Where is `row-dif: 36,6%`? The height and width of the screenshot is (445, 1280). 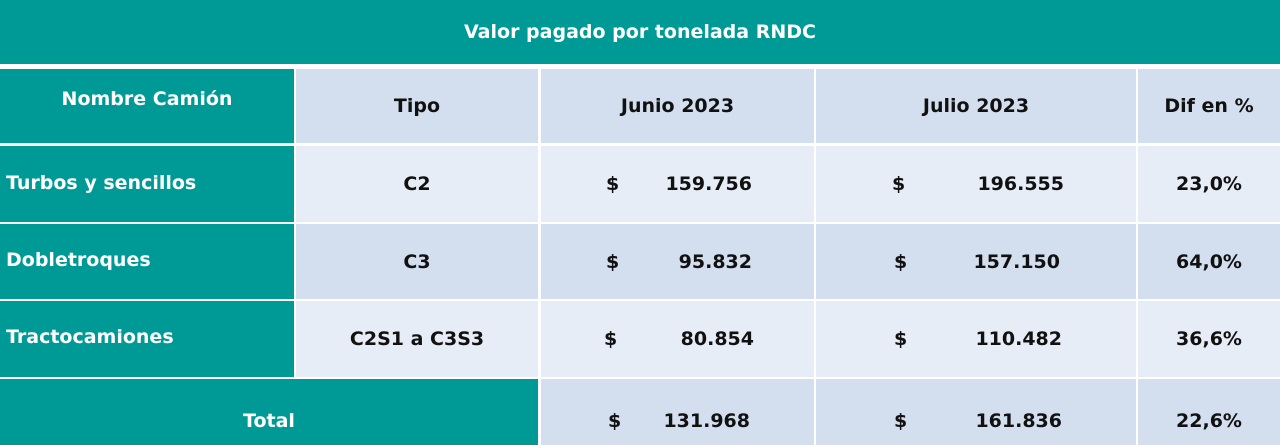 row-dif: 36,6% is located at coordinates (1209, 339).